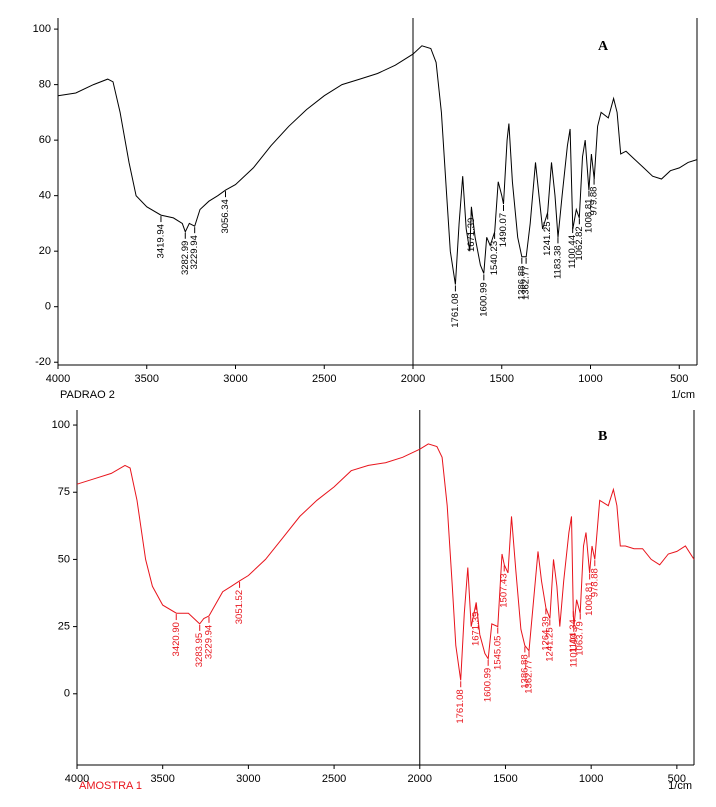  I want to click on y-tick-label: 25, so click(64, 627).